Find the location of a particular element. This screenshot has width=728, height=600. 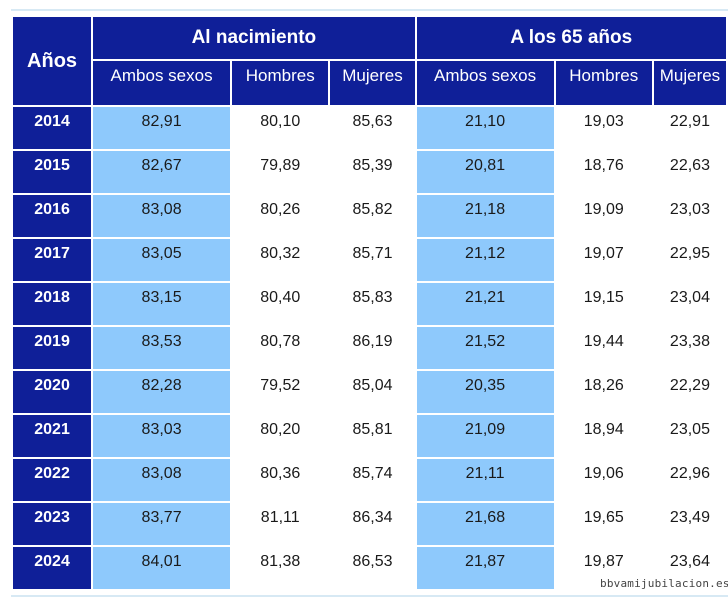

age65-both-cell: 21,68 is located at coordinates (485, 524).